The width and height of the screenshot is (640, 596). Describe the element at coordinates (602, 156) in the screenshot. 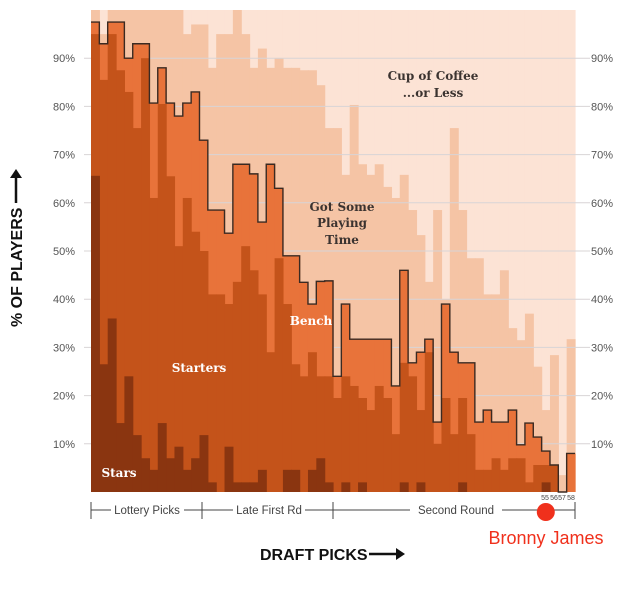

I see `y-tick-right-70: 70%` at that location.